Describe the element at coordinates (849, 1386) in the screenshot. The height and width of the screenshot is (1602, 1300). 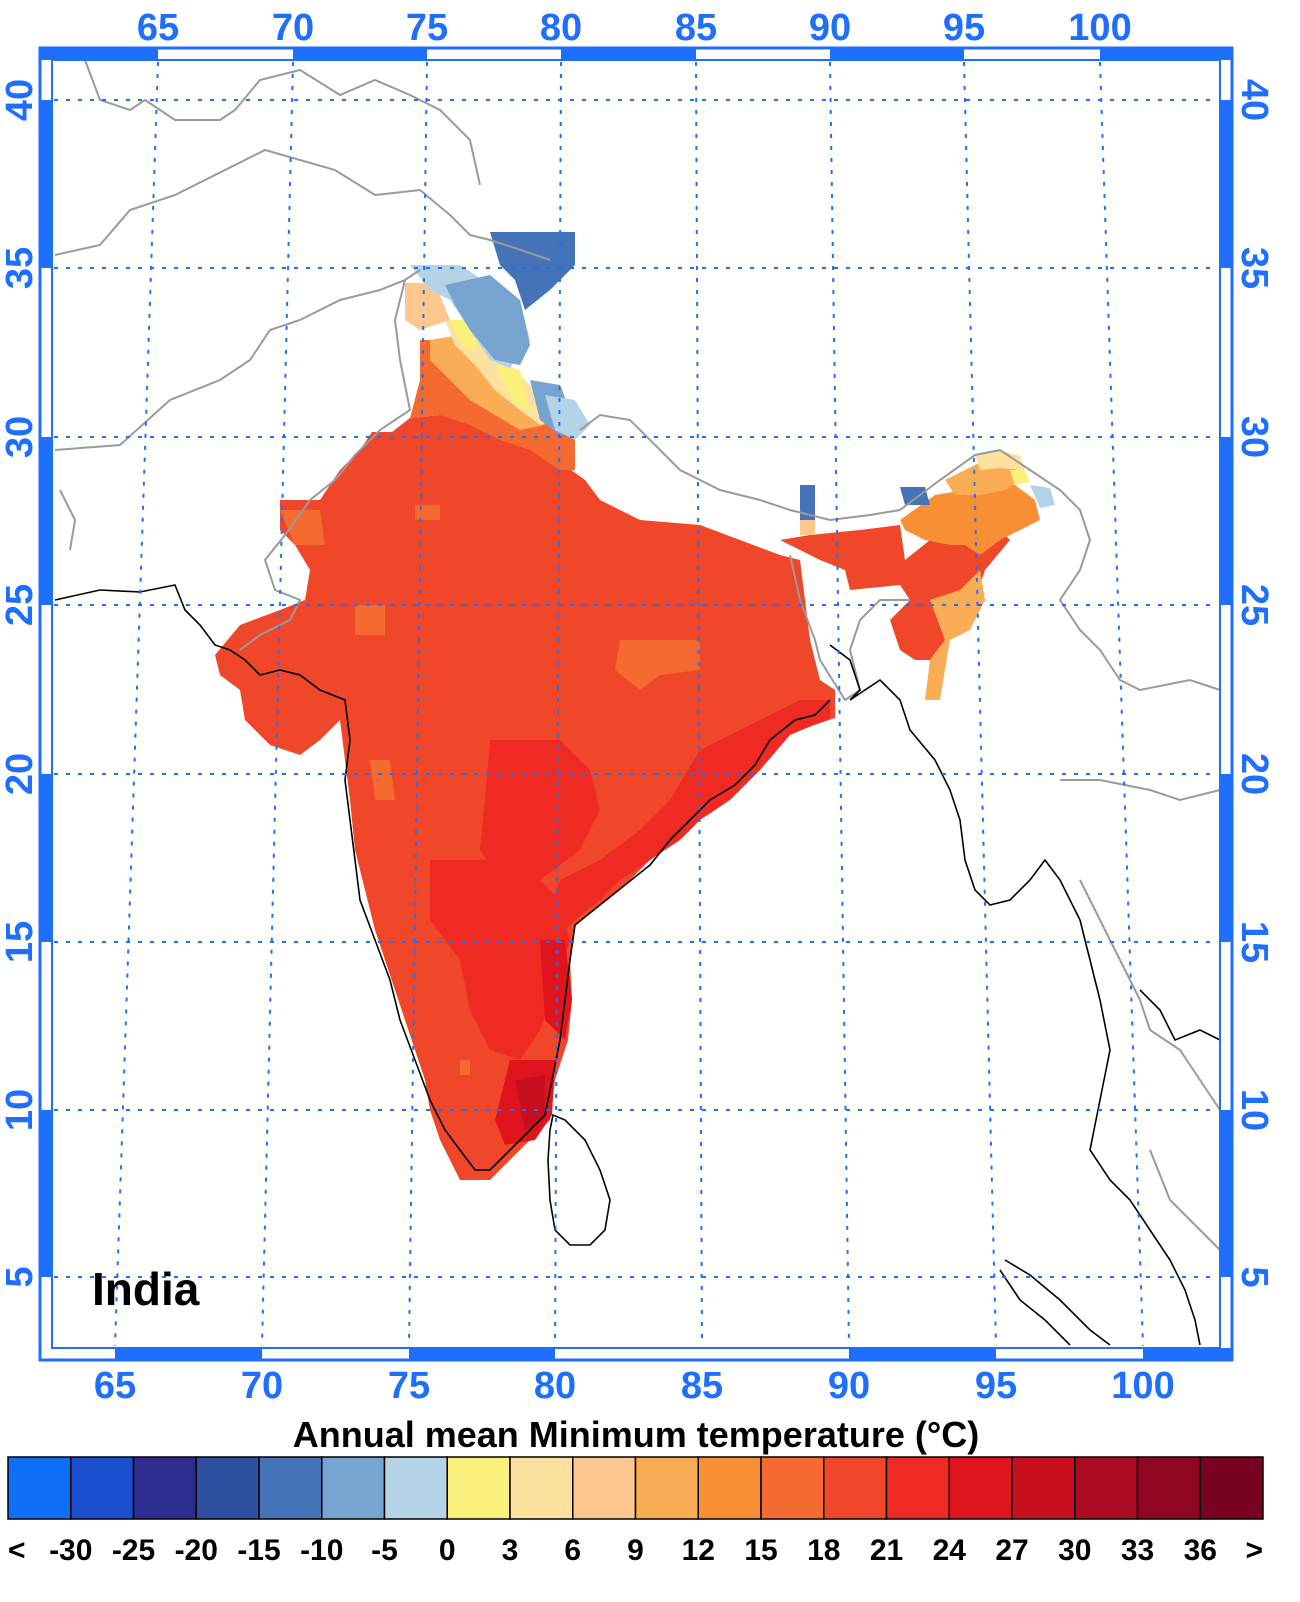
I see `lon-tick-bottom-90: 90` at that location.